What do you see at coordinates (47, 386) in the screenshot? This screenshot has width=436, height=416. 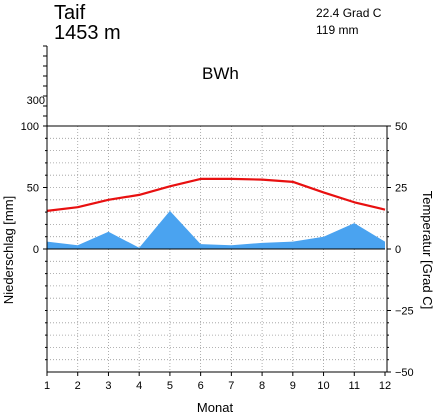 I see `x-axis-tick-label: 1` at bounding box center [47, 386].